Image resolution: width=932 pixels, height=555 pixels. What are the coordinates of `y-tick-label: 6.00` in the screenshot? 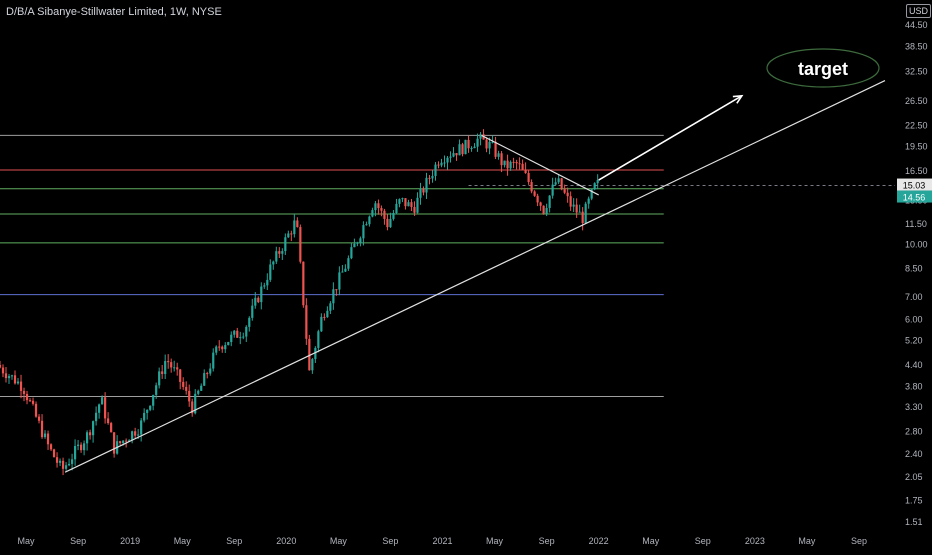 It's located at (914, 319).